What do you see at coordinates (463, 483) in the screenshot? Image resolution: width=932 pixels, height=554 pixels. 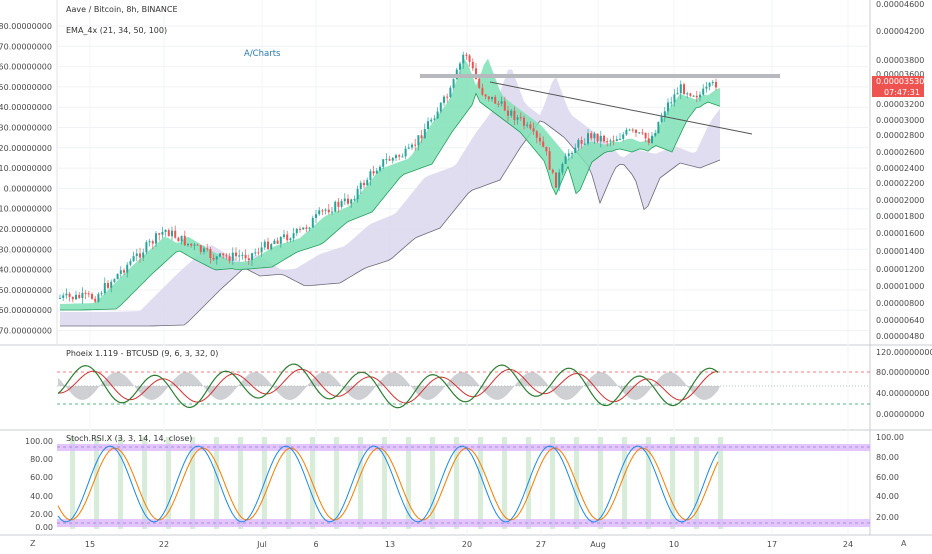 I see `stoch-rsi-pane` at bounding box center [463, 483].